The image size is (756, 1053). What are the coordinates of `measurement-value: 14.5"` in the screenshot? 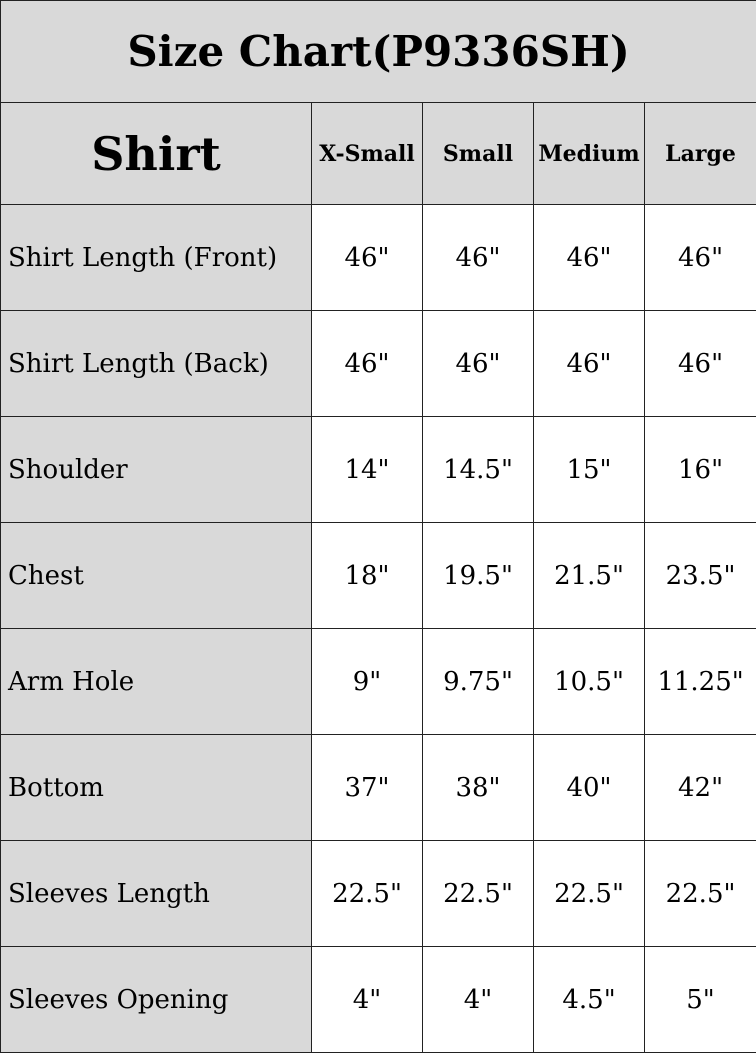 It's located at (478, 470).